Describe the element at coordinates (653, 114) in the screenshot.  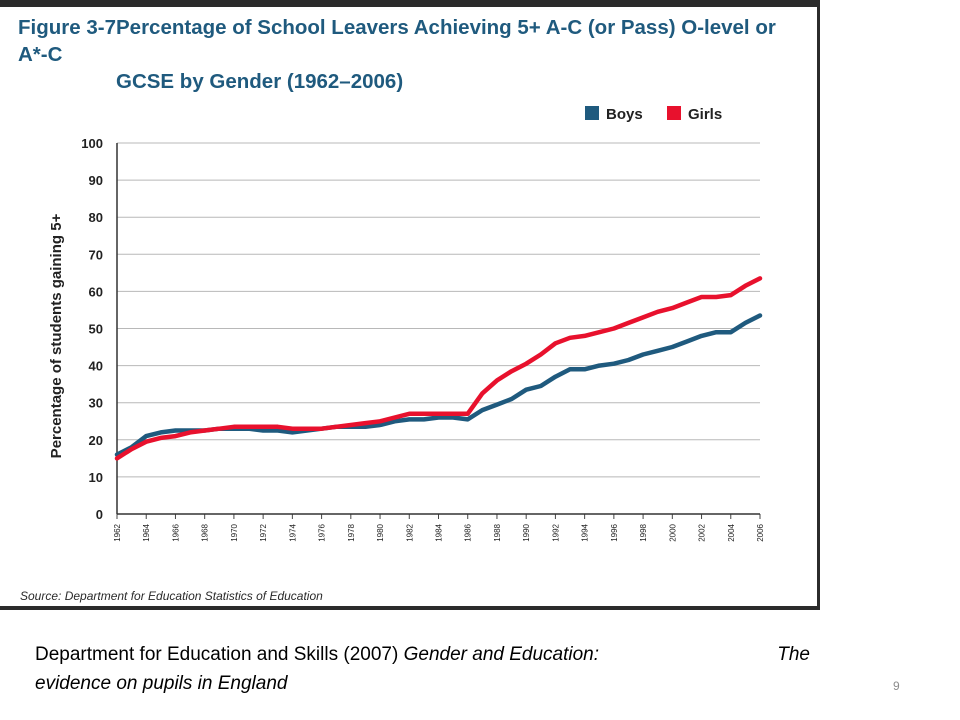
I see `chart-legend: Boys Girls` at that location.